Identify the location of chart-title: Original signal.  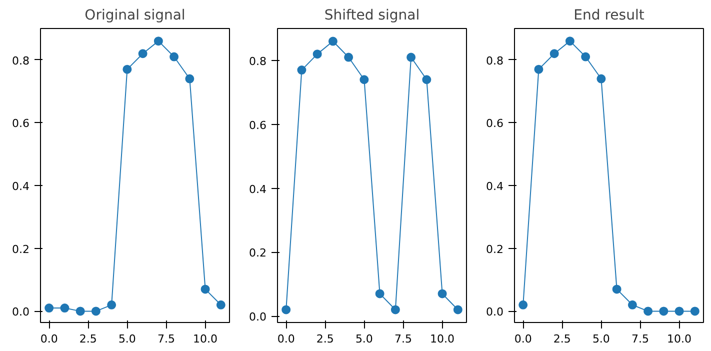
(135, 16).